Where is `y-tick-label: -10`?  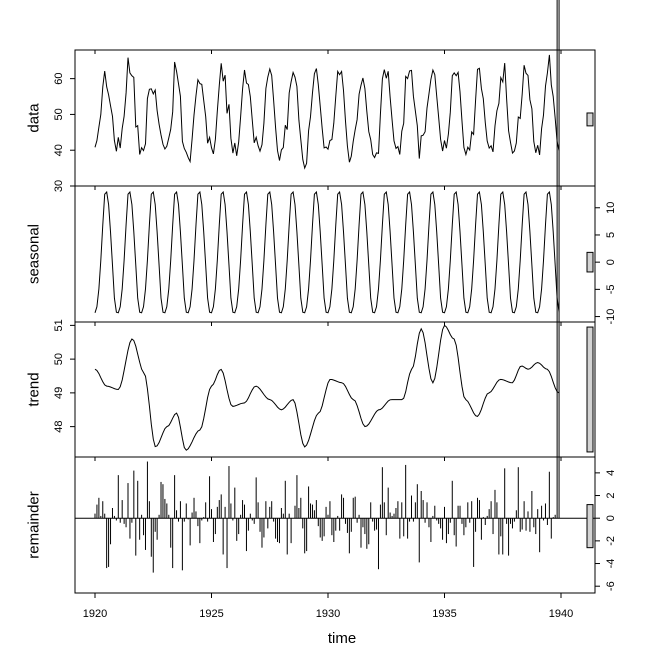 y-tick-label: -10 is located at coordinates (611, 317).